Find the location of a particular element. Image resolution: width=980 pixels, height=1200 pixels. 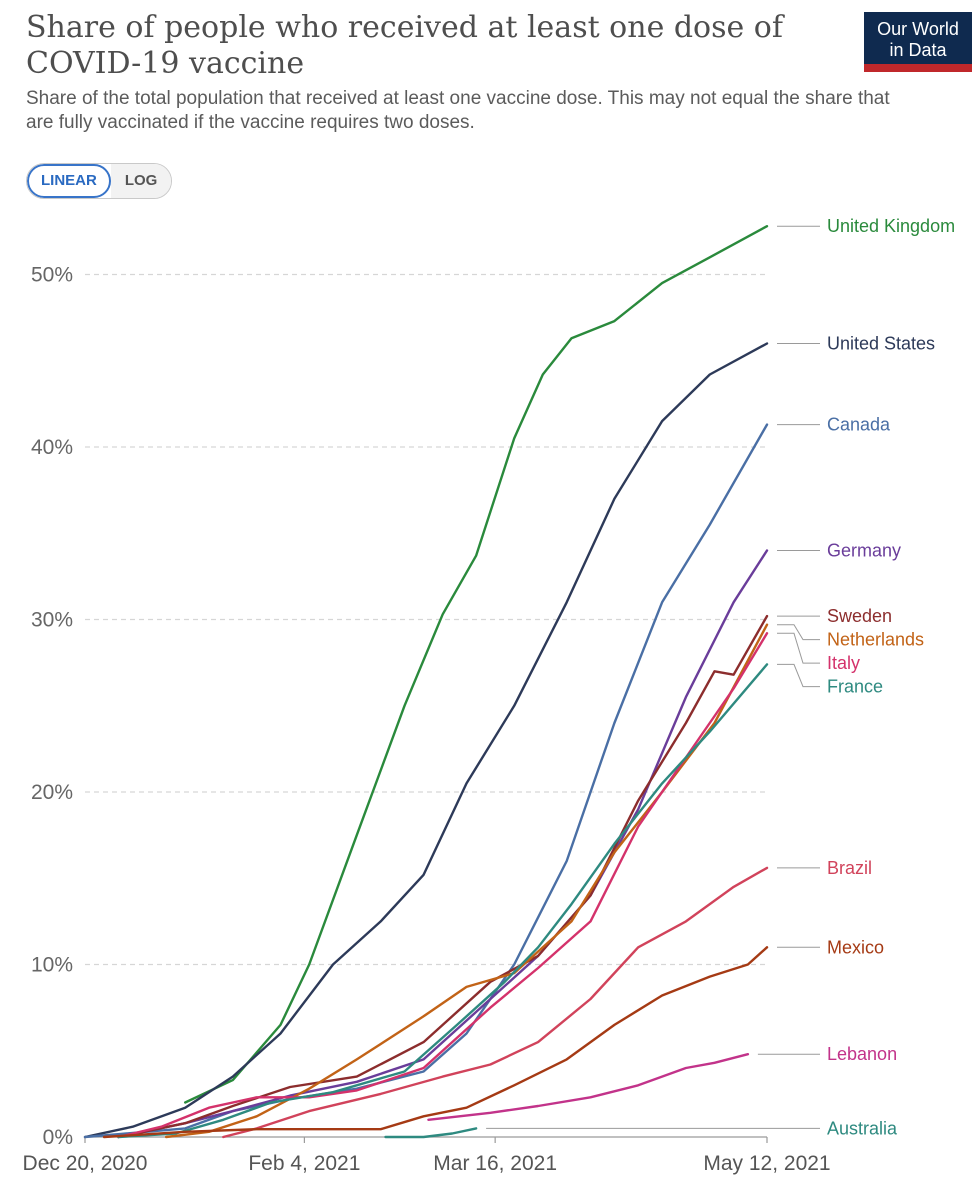

logo-line-1: Our World is located at coordinates (918, 29).